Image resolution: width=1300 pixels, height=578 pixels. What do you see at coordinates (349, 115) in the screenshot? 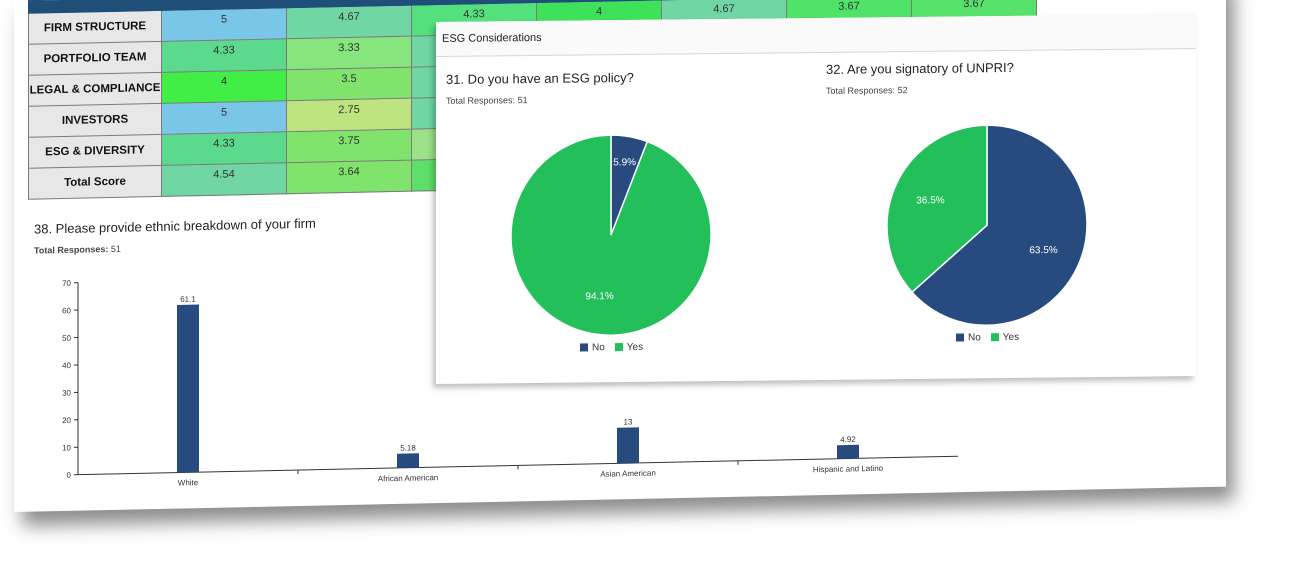
I see `score-cell: 2.75` at bounding box center [349, 115].